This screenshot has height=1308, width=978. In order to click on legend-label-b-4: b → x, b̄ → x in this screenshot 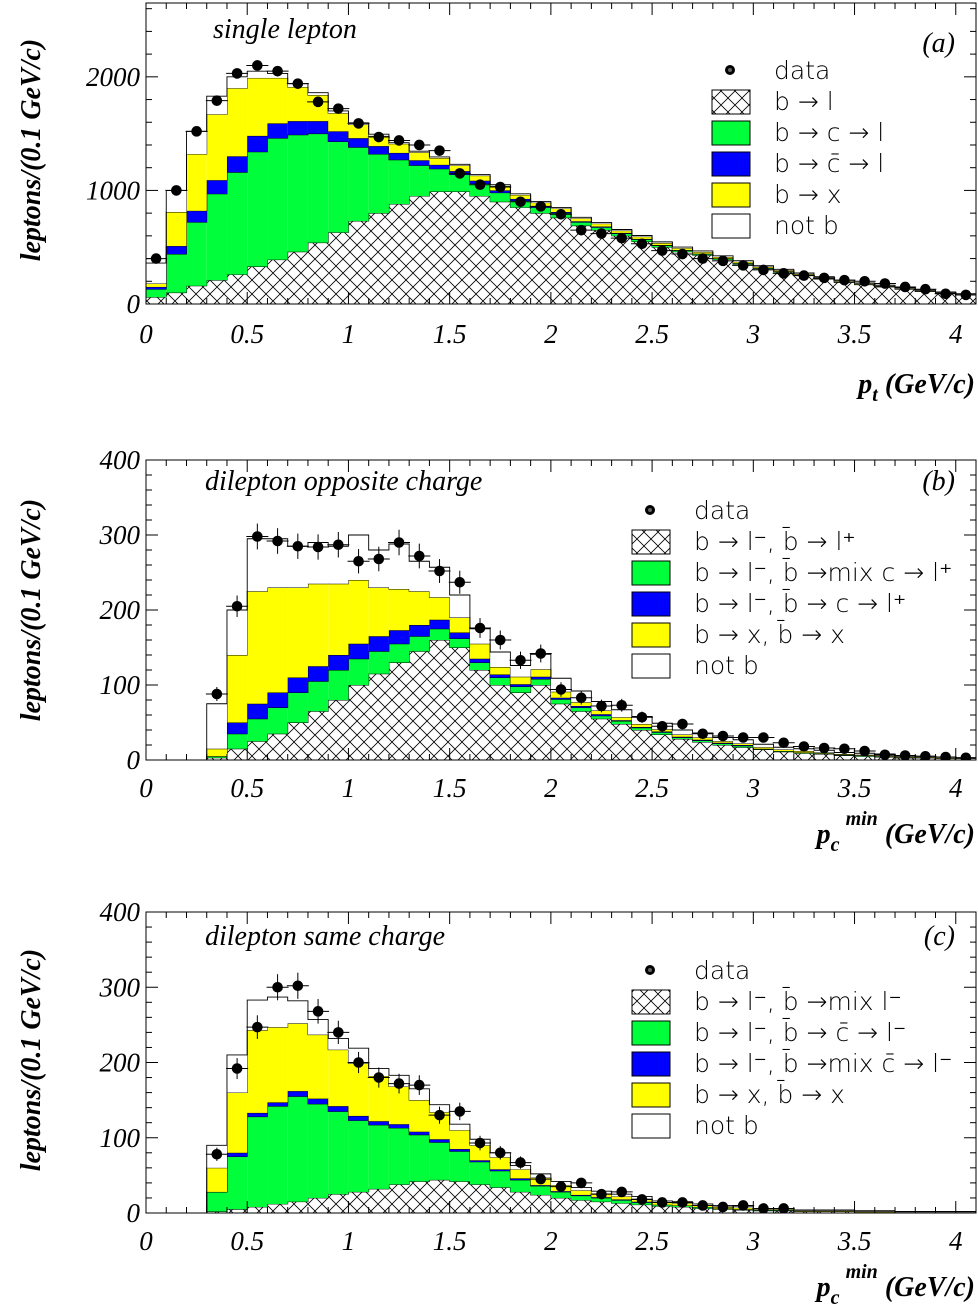, I will do `click(769, 634)`.